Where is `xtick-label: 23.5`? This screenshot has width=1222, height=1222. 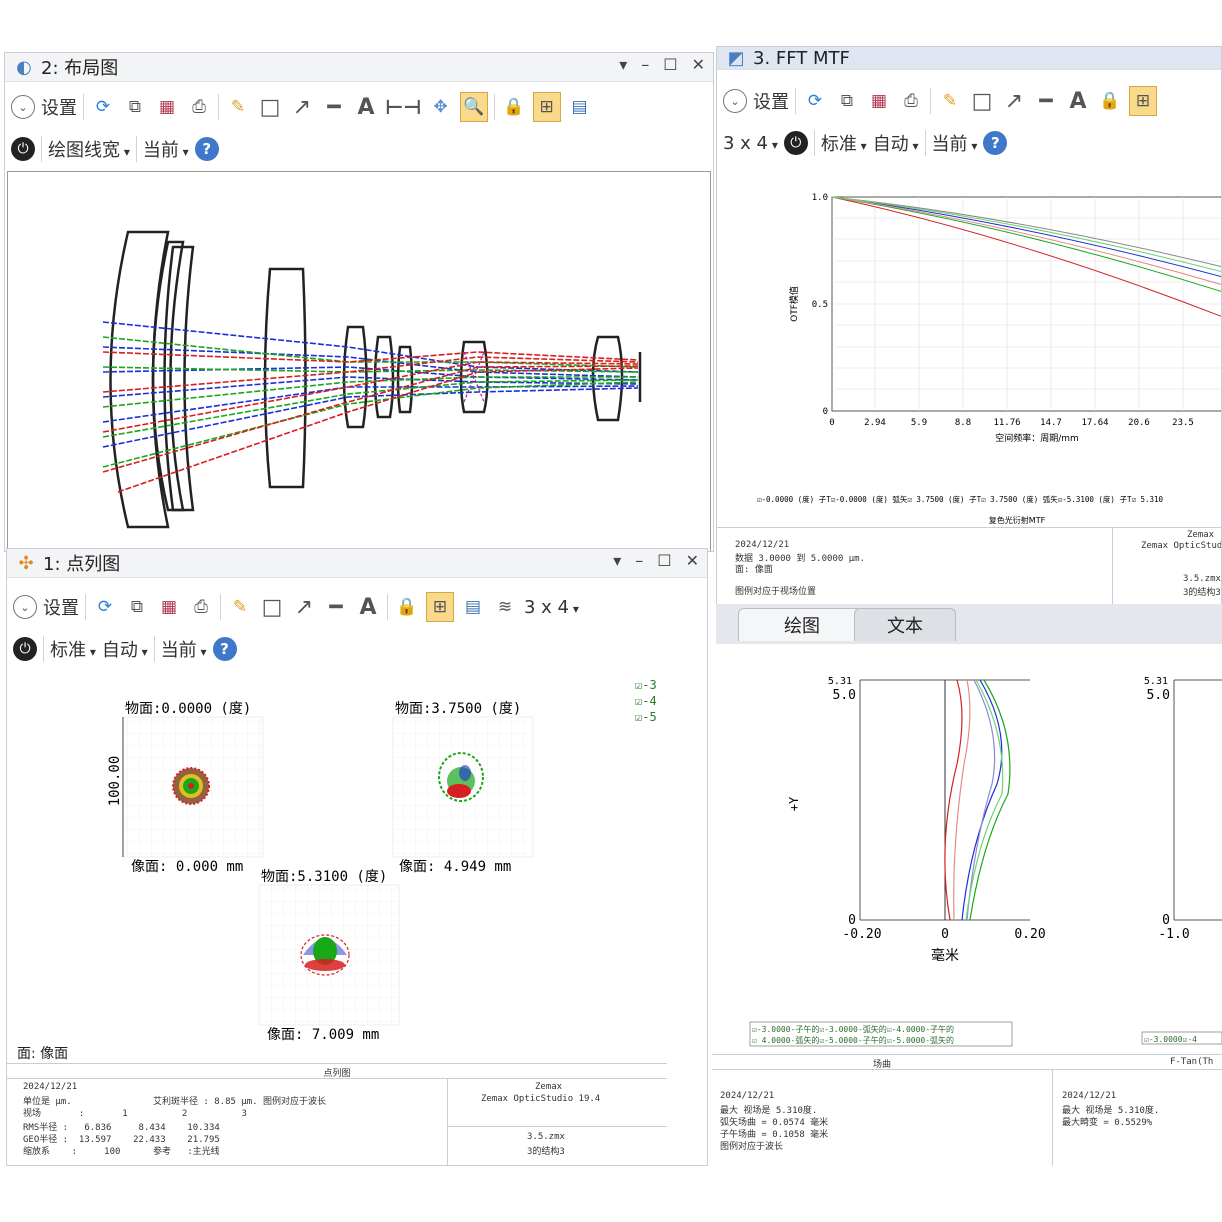 xtick-label: 23.5 is located at coordinates (1183, 423).